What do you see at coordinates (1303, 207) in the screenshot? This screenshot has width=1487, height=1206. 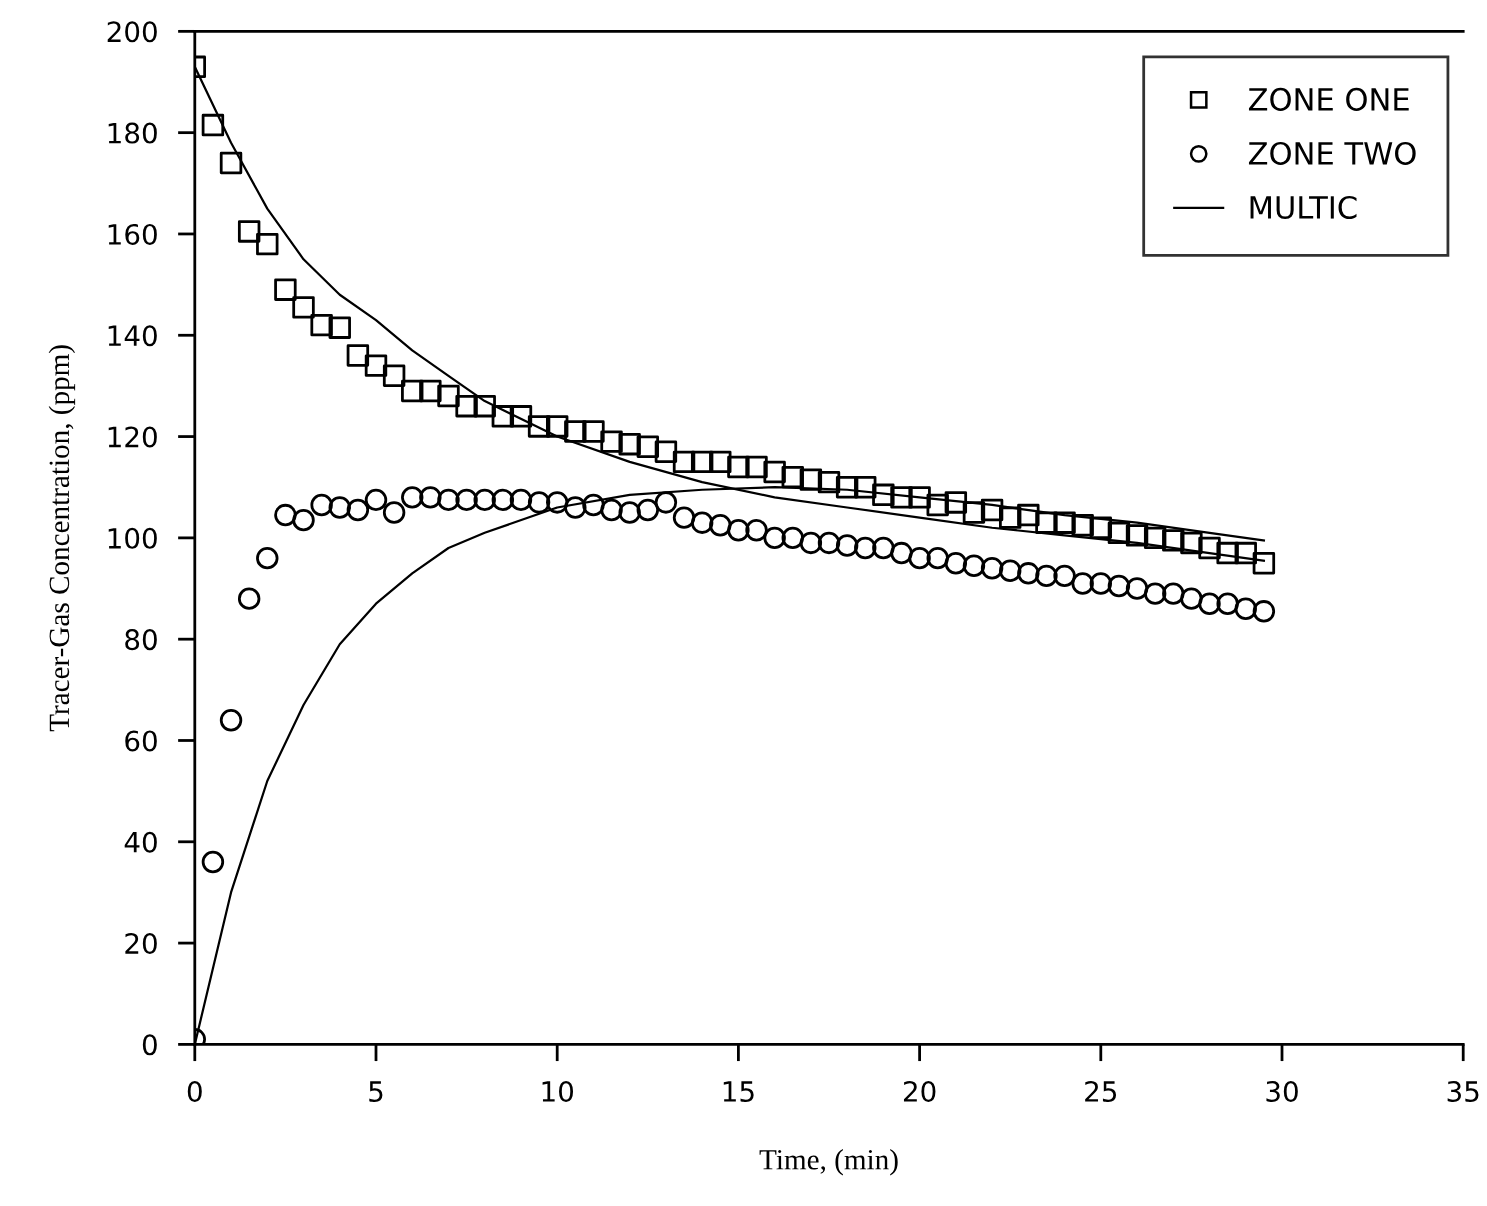 I see `legend-label: MULTIC` at bounding box center [1303, 207].